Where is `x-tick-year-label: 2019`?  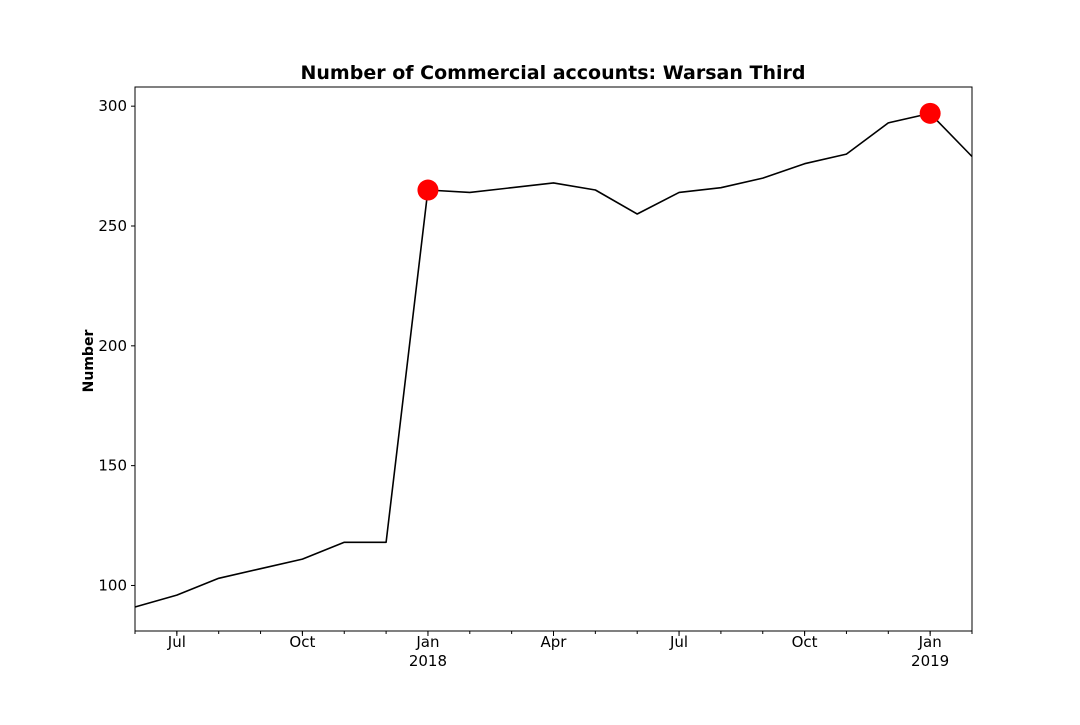 x-tick-year-label: 2019 is located at coordinates (930, 661).